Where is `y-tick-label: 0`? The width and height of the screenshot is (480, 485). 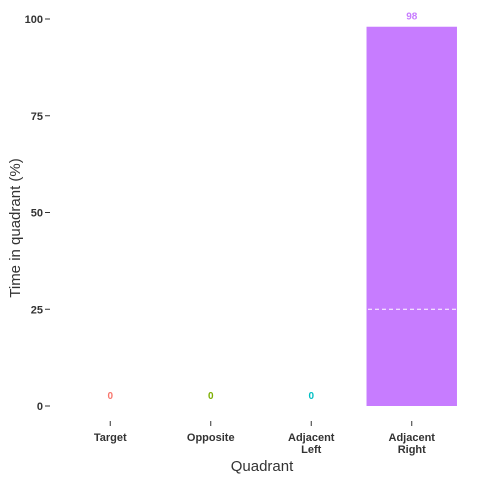
y-tick-label: 0 is located at coordinates (40, 407).